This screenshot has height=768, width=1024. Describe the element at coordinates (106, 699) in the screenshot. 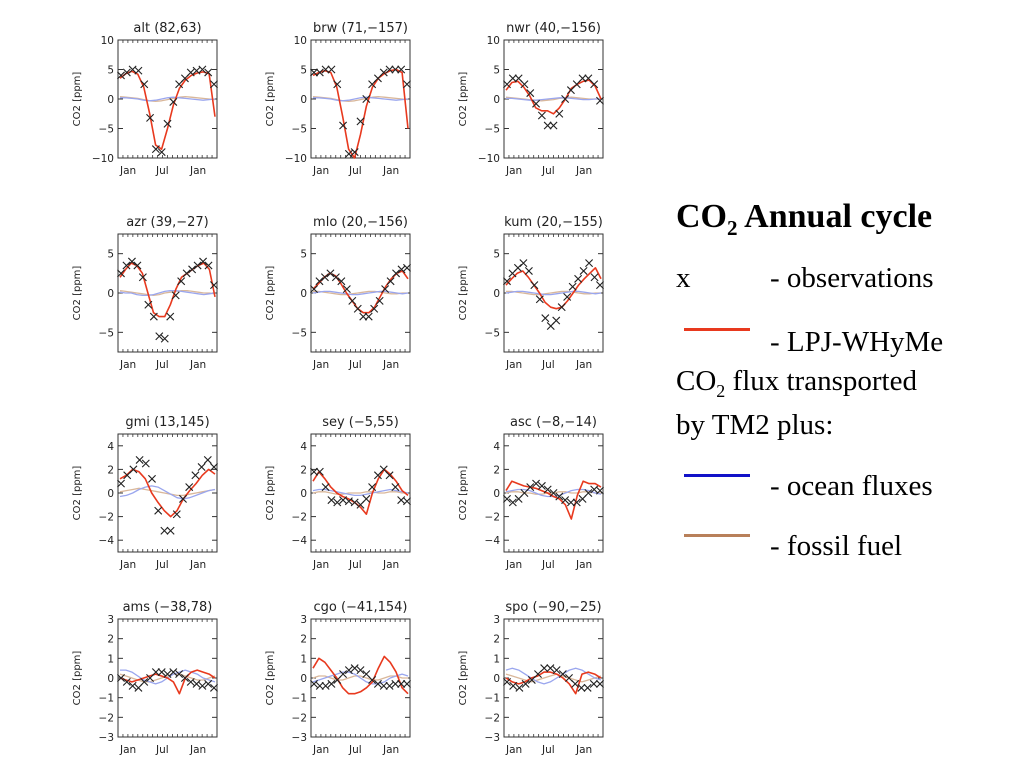

I see `y-tick-label: −1` at that location.